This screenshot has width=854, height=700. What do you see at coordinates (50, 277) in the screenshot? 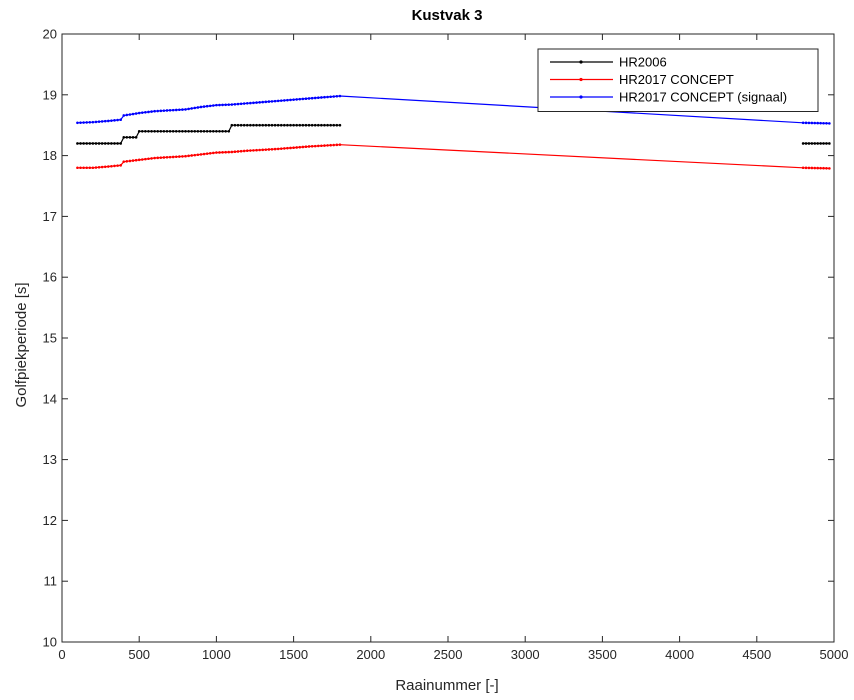
I see `y-tick-label: 16` at bounding box center [50, 277].